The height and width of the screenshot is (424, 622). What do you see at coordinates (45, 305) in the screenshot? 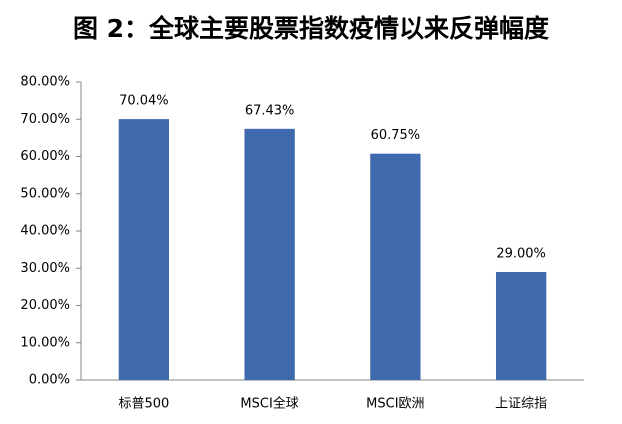
I see `y-tick-label: 20.00%` at bounding box center [45, 305].